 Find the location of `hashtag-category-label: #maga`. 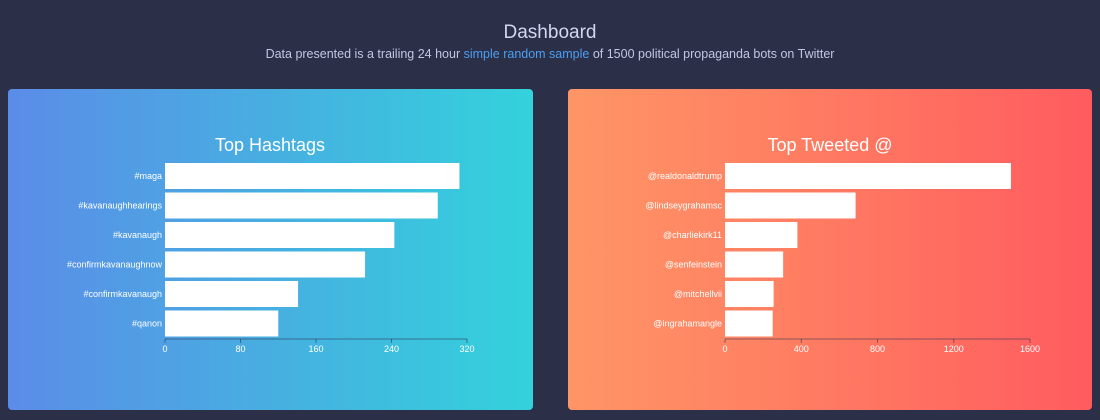

hashtag-category-label: #maga is located at coordinates (148, 176).